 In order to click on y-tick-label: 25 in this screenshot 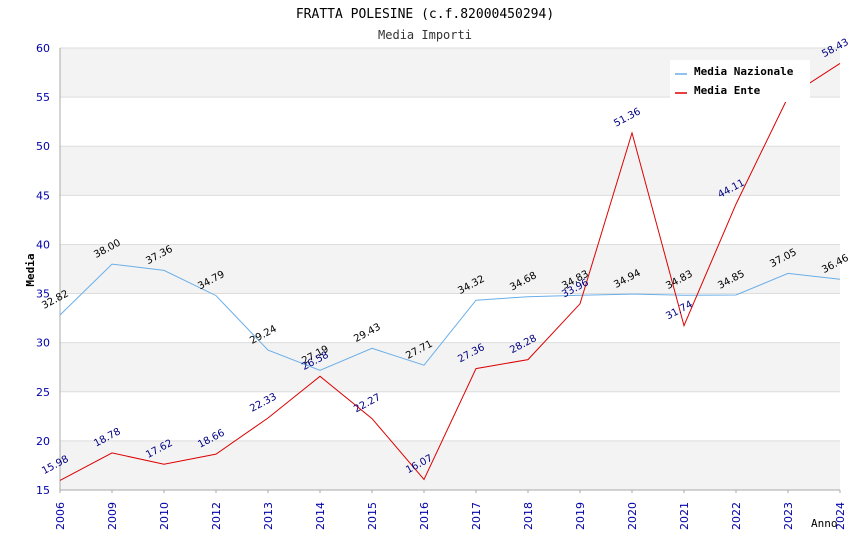, I will do `click(43, 392)`.